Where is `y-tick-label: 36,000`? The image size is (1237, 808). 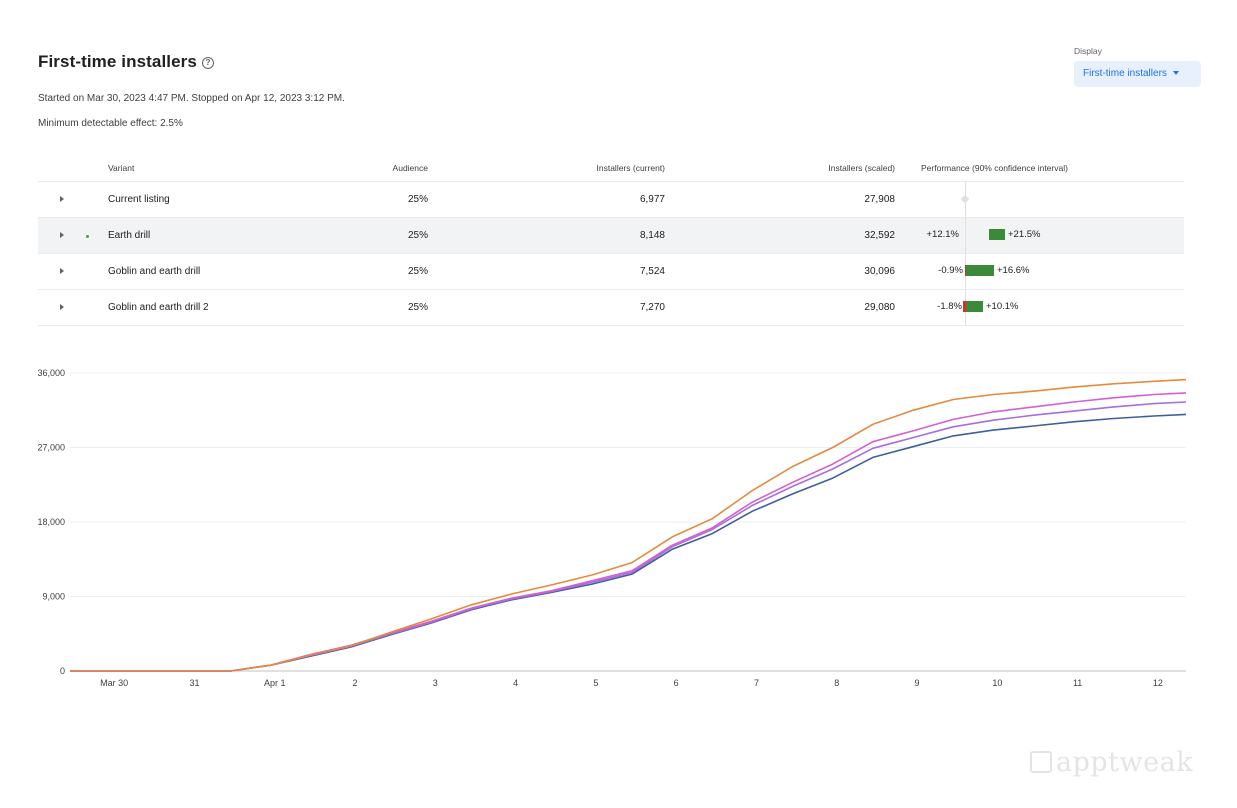 y-tick-label: 36,000 is located at coordinates (51, 373).